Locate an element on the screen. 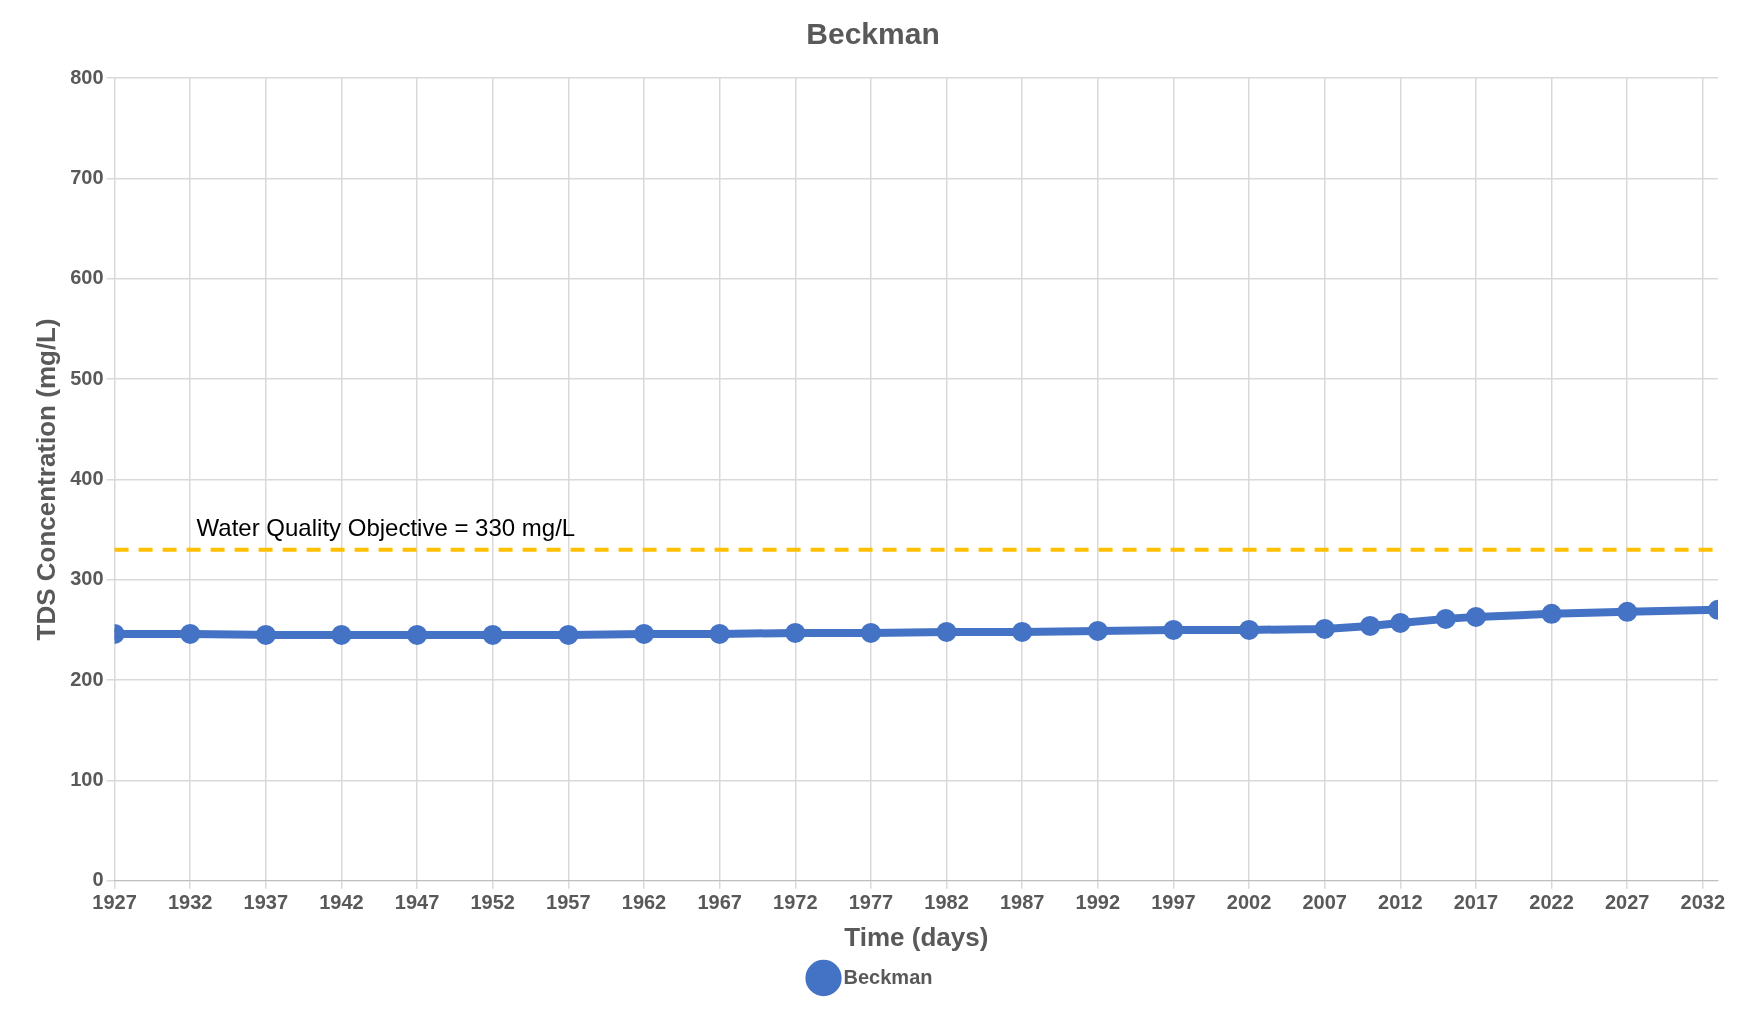  x-tick-label: 1987 is located at coordinates (1022, 902).